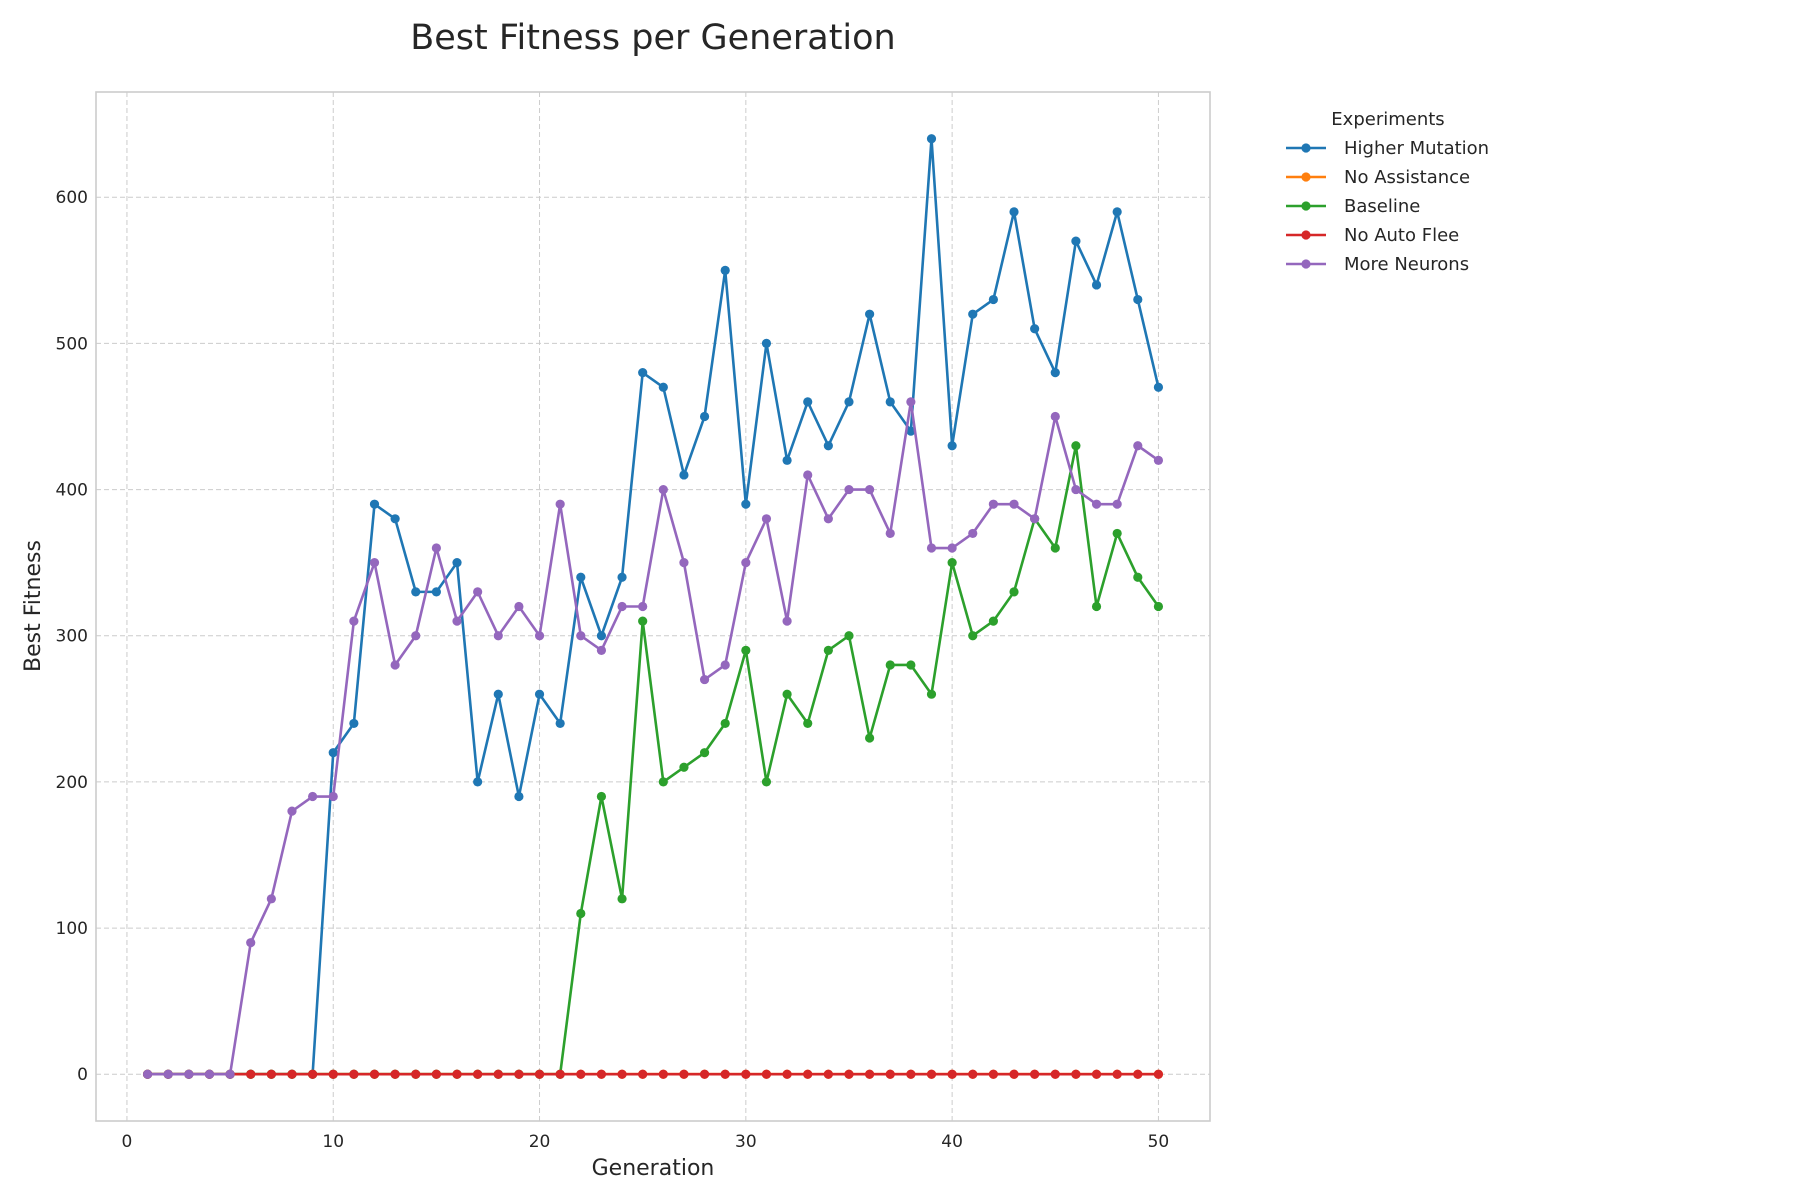 This screenshot has height=1200, width=1800. What do you see at coordinates (653, 38) in the screenshot?
I see `chart-title: Best Fitness per Generation` at bounding box center [653, 38].